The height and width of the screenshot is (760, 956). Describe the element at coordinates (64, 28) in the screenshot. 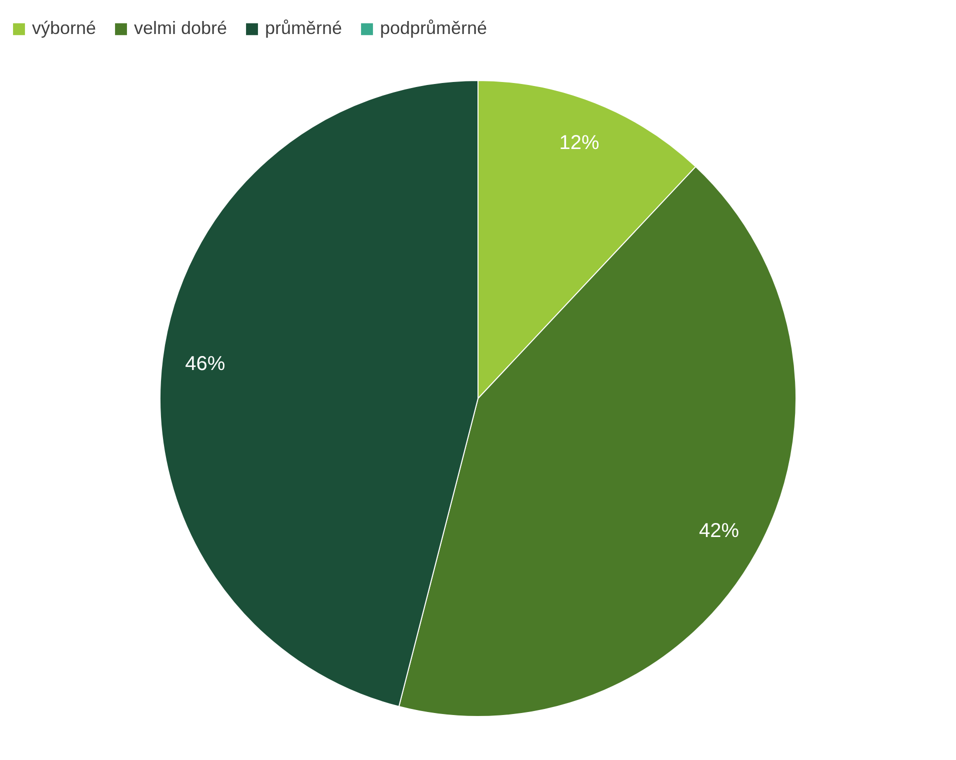

I see `legend-label: výborné` at that location.